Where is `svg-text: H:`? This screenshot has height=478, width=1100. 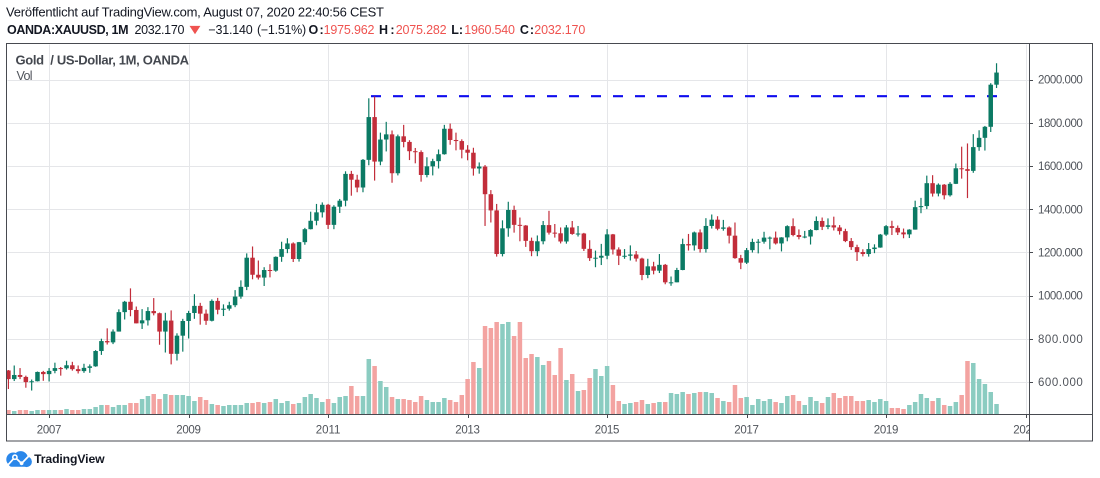
svg-text: H: is located at coordinates (387, 30).